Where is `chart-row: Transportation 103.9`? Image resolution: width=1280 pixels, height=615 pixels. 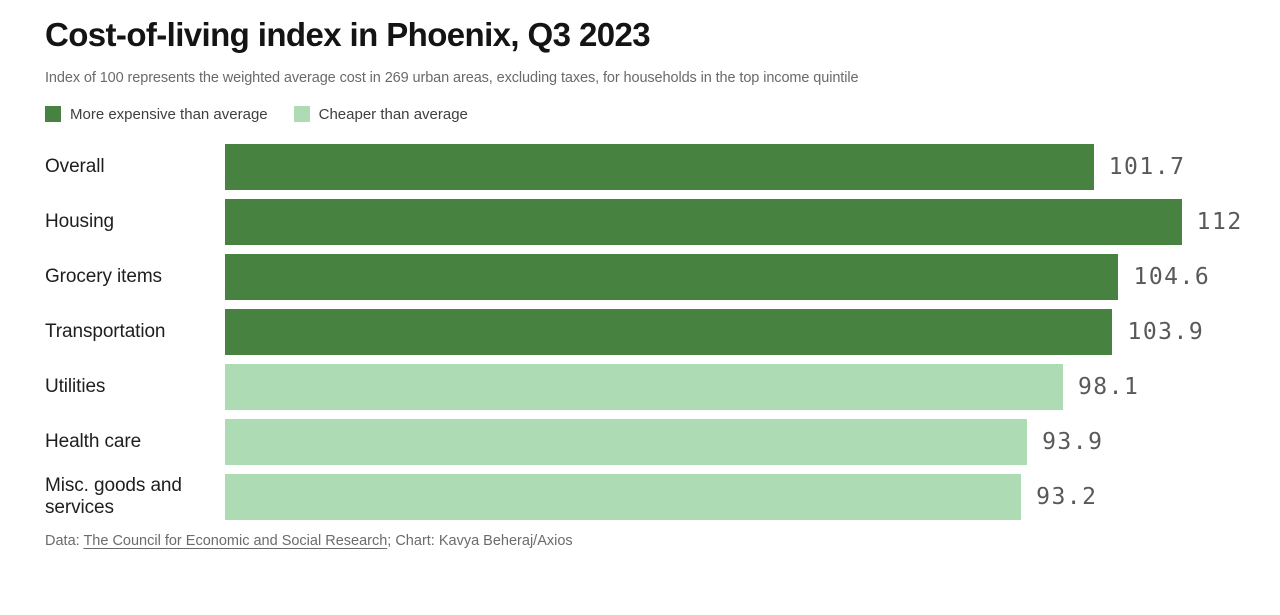 chart-row: Transportation 103.9 is located at coordinates (650, 331).